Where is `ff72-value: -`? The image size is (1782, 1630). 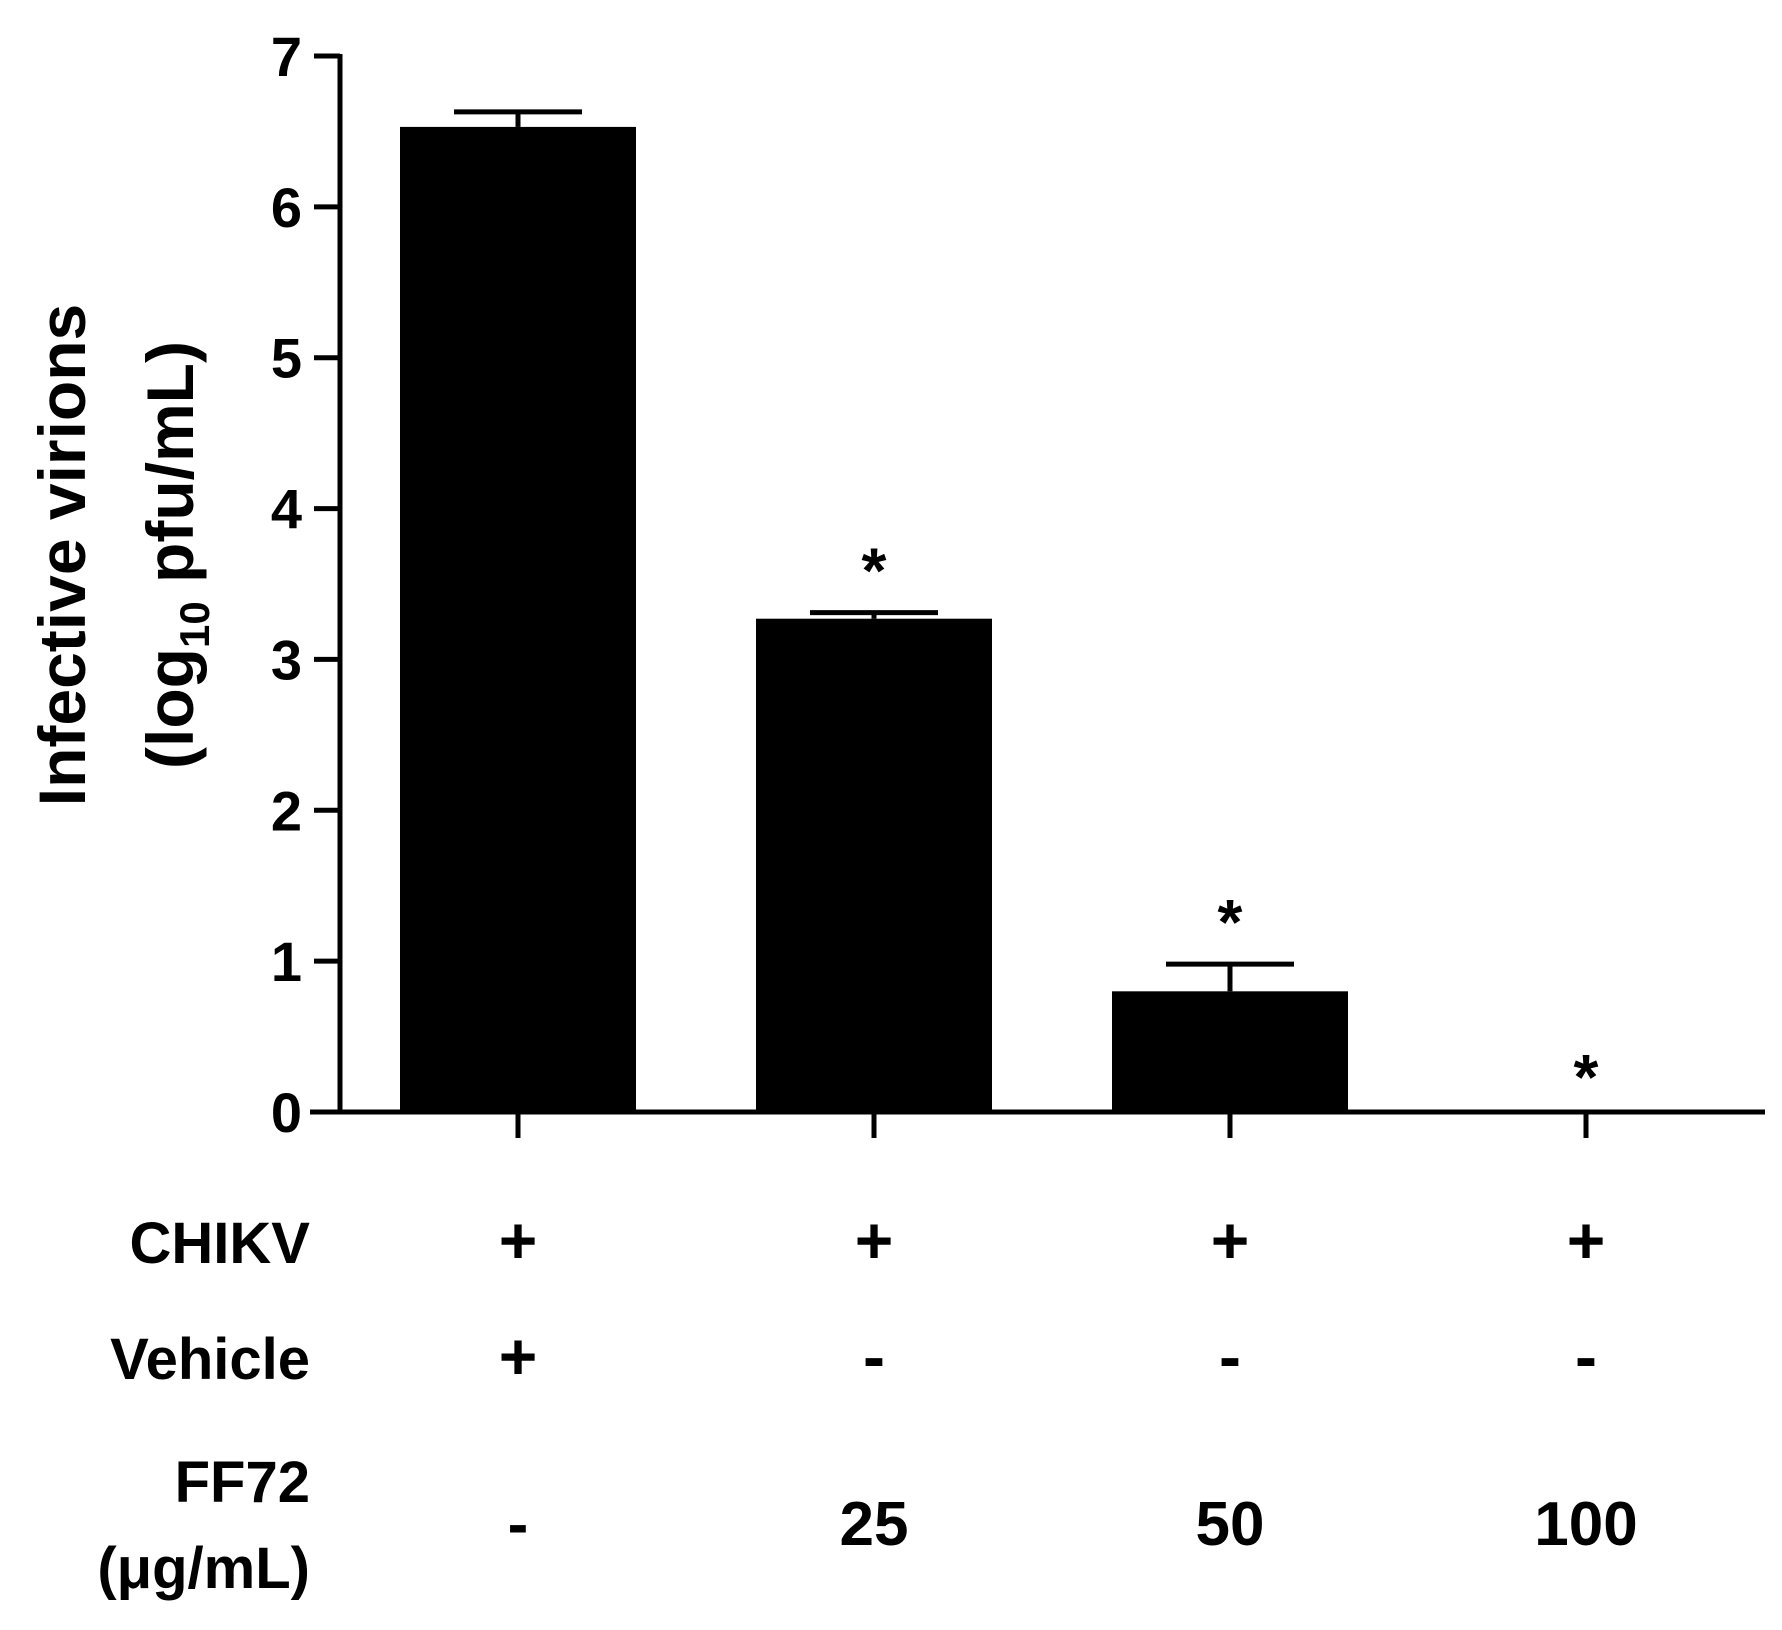
ff72-value: - is located at coordinates (518, 1524).